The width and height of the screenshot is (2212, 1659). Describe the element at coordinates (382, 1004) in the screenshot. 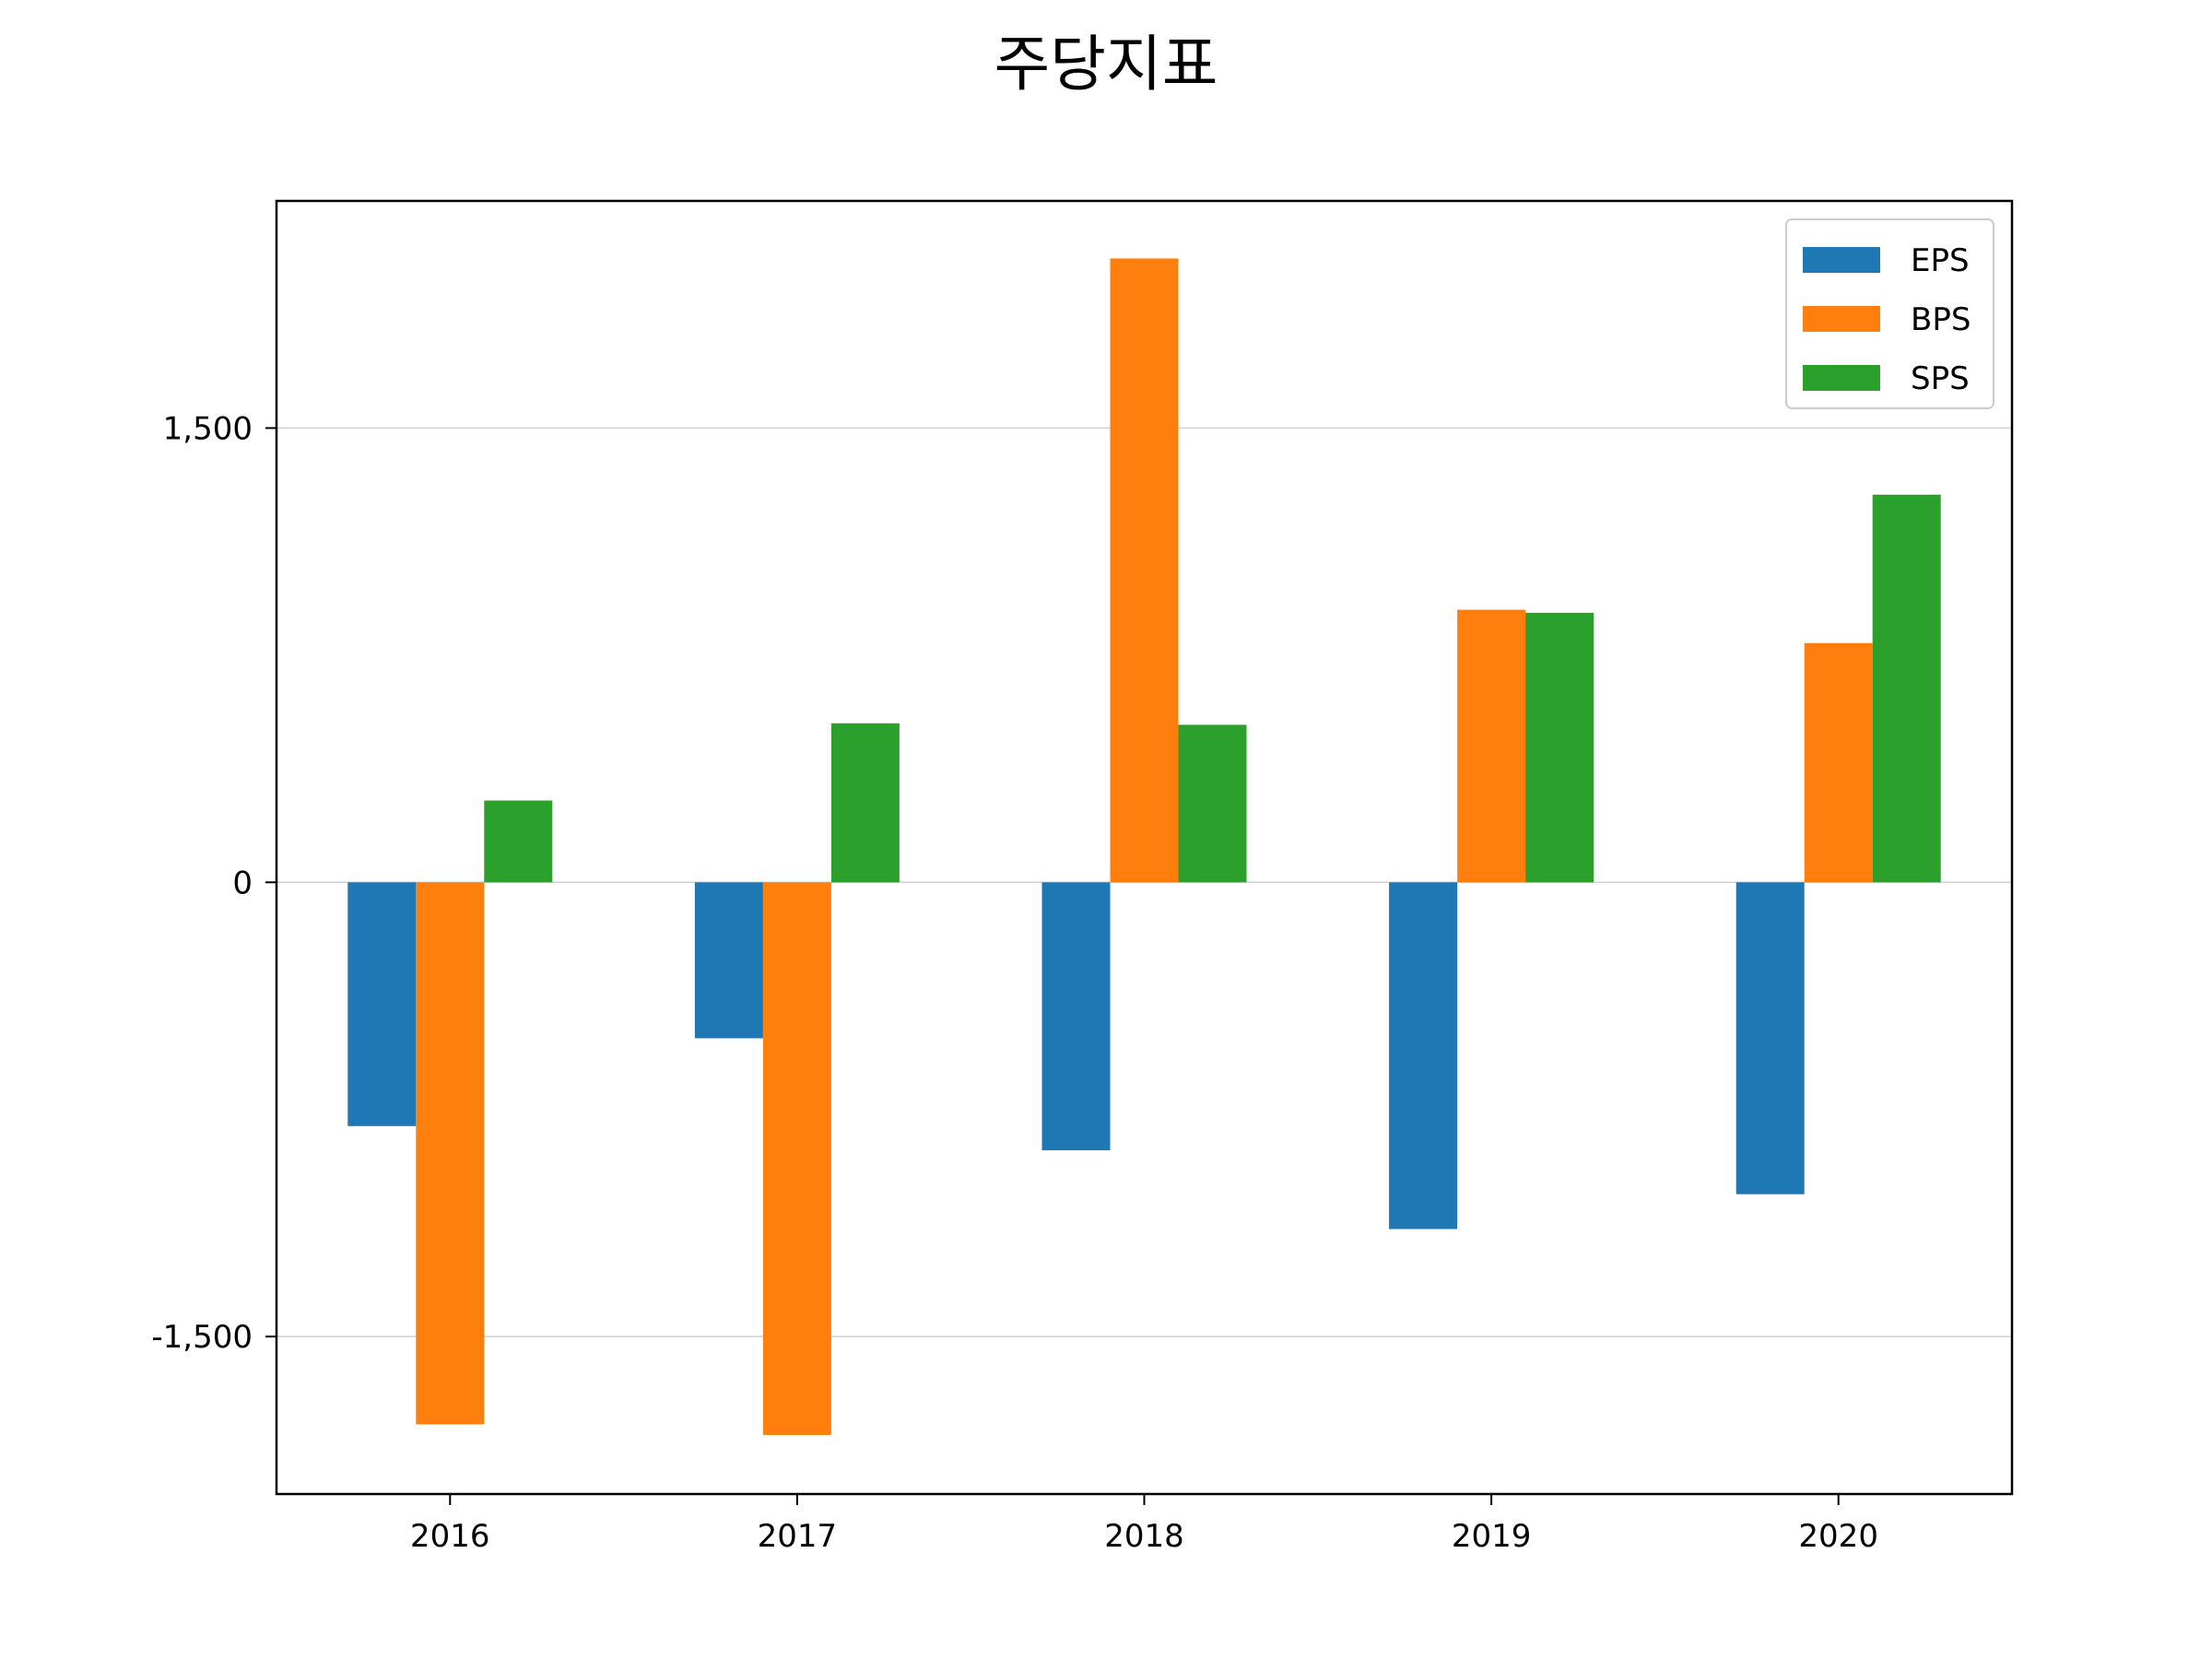

I see `bar-eps-2016` at that location.